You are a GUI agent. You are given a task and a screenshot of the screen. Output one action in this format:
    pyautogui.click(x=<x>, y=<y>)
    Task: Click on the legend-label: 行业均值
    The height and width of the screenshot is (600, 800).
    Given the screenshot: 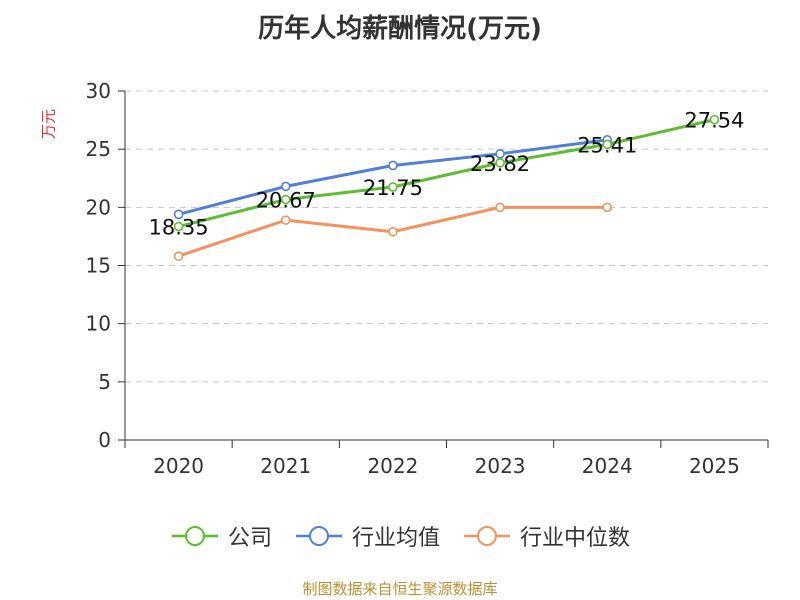 What is the action you would take?
    pyautogui.click(x=395, y=538)
    